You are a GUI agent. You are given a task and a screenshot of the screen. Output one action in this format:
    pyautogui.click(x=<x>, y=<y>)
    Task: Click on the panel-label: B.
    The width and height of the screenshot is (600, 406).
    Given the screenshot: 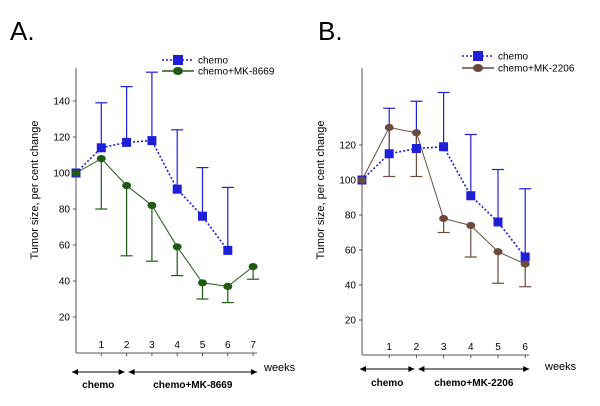 What is the action you would take?
    pyautogui.click(x=330, y=31)
    